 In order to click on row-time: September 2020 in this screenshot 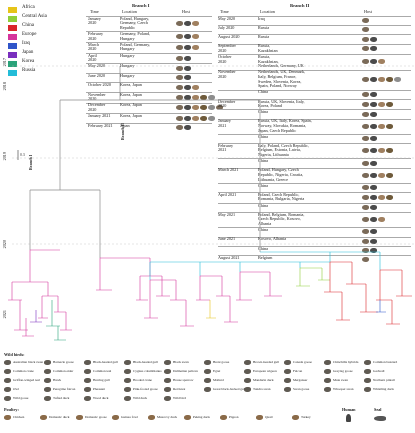, I will do `click(227, 48)`.